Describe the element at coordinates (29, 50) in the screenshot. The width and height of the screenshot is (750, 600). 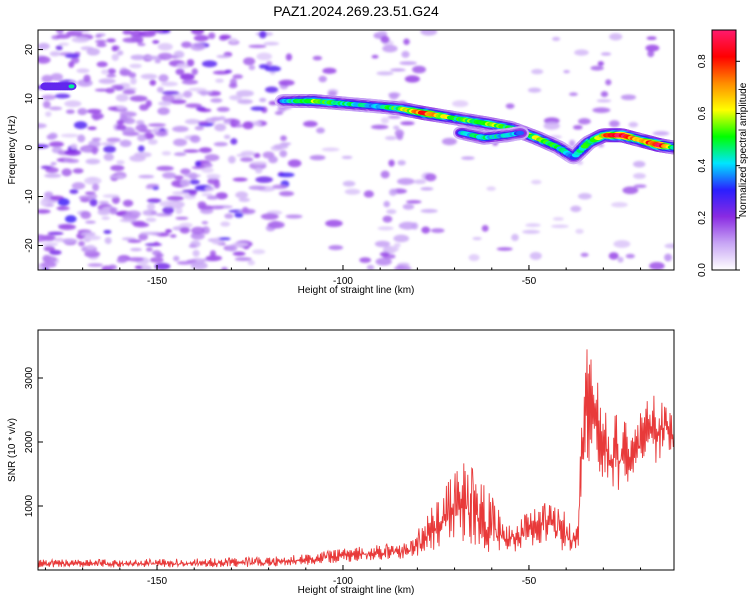
I see `y-tick-label: 20` at that location.